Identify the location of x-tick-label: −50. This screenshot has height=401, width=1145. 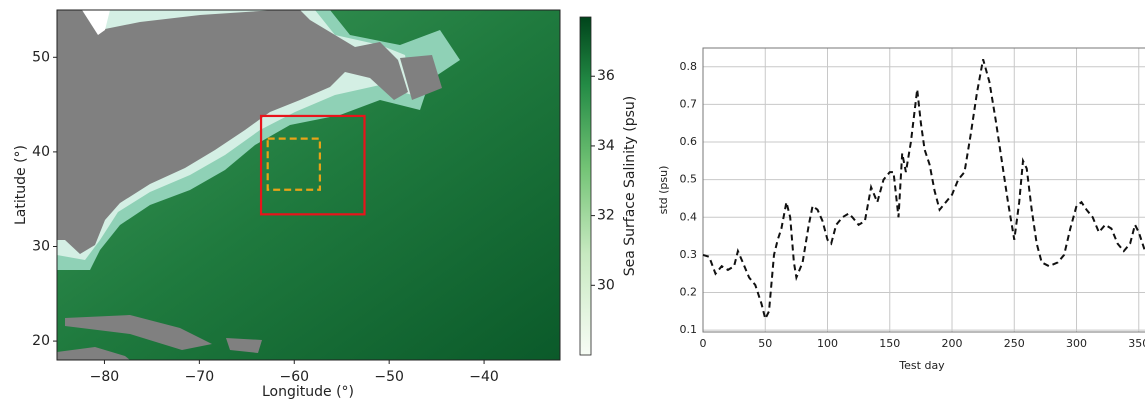
(389, 377).